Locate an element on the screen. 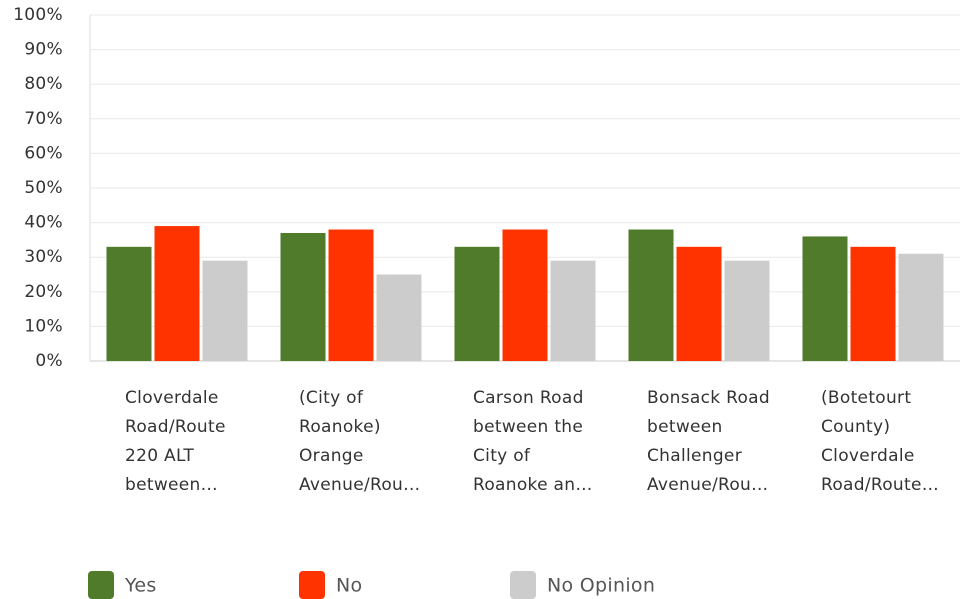 This screenshot has width=972, height=599. y-tick-label: 80% is located at coordinates (43, 84).